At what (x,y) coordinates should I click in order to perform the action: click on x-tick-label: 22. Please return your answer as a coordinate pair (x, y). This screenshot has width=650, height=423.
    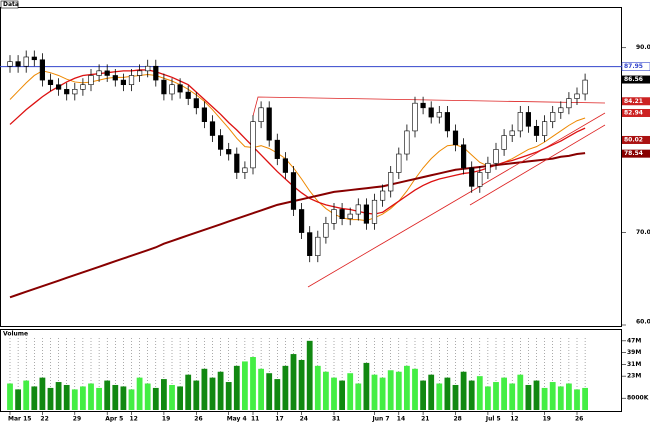
    Looking at the image, I should click on (44, 419).